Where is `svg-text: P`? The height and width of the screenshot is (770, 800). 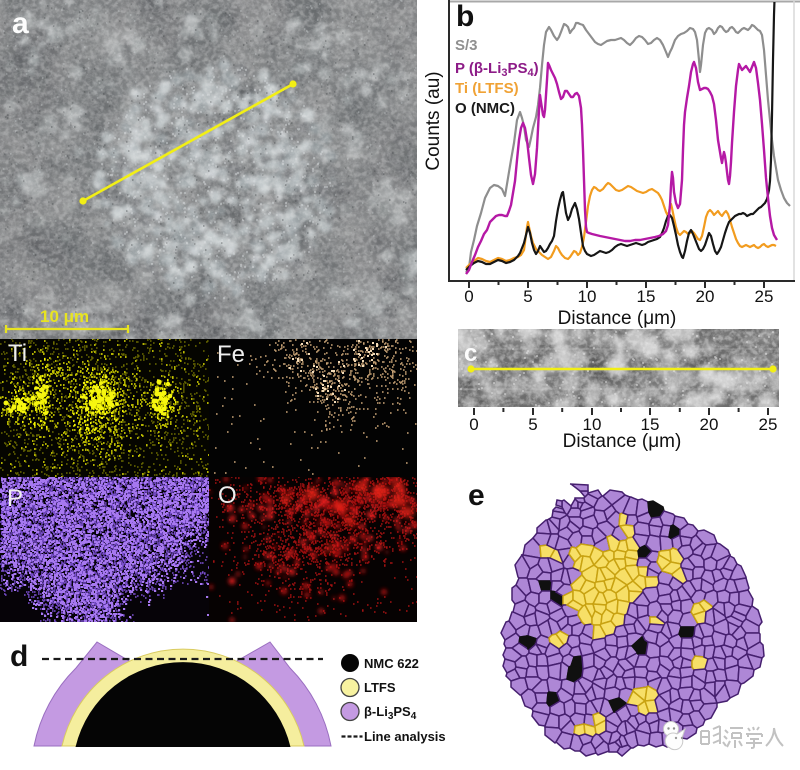 svg-text: P is located at coordinates (15, 498).